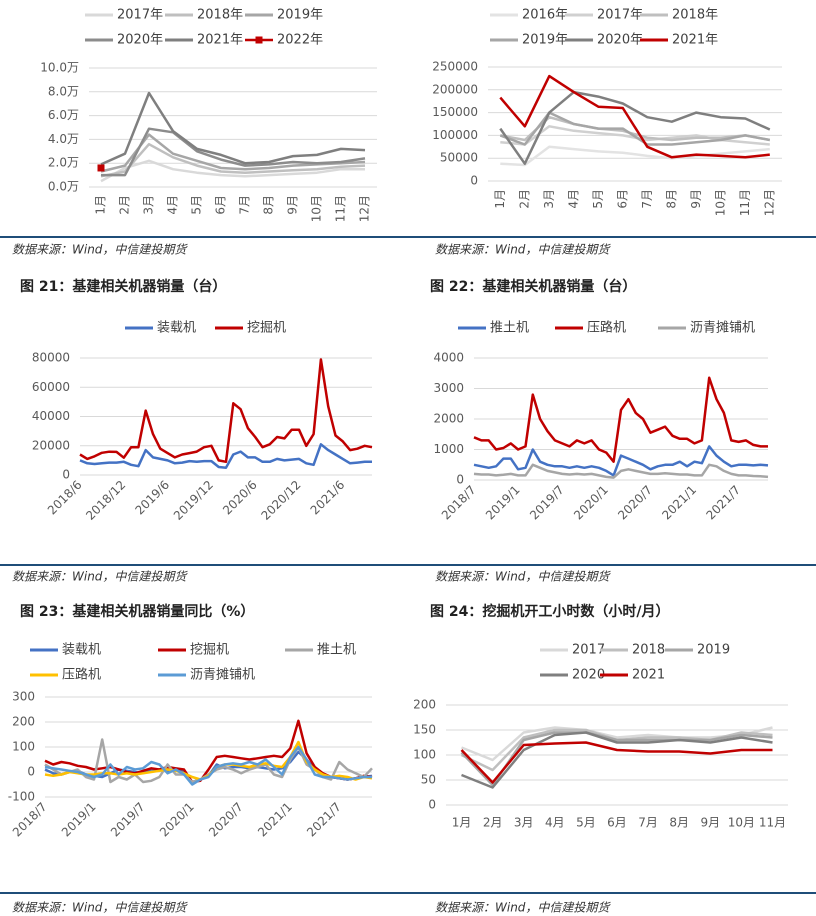 The width and height of the screenshot is (816, 916). Describe the element at coordinates (63, 115) in the screenshot. I see `y-tick-label: 6.0万` at that location.